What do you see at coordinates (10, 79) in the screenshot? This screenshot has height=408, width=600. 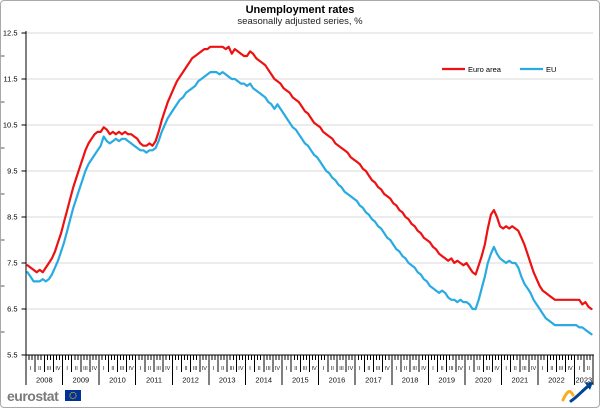 I see `y-tick-label: 11.5` at bounding box center [10, 79].